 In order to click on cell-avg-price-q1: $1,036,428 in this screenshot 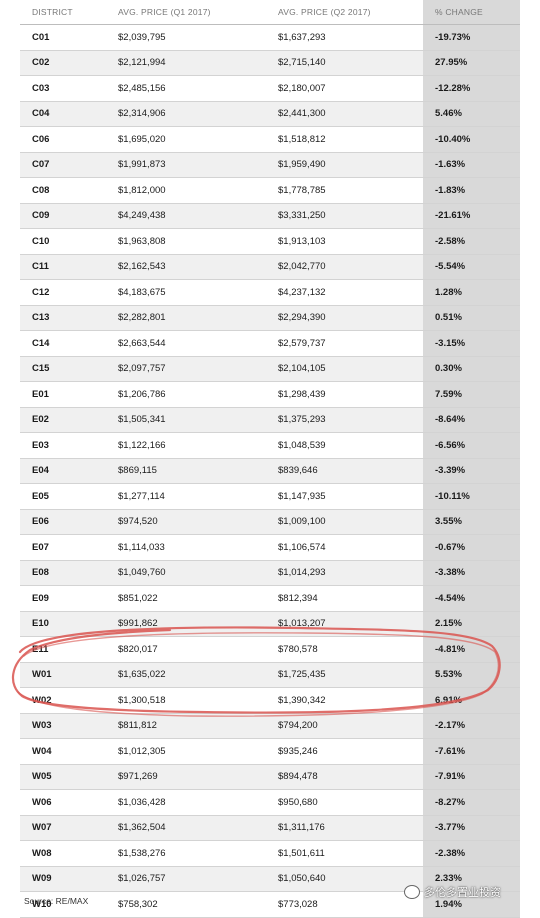, I will do `click(186, 802)`.